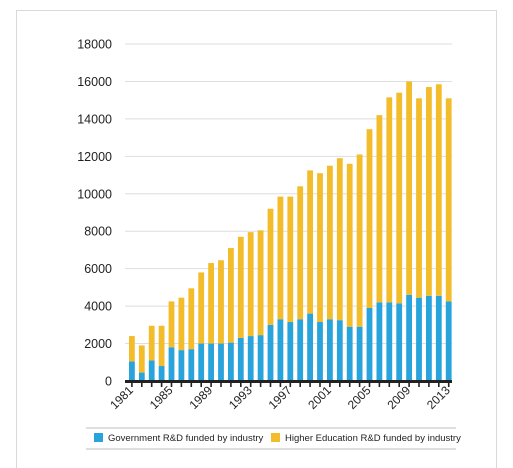  I want to click on bar-higher-education-1991, so click(231, 295).